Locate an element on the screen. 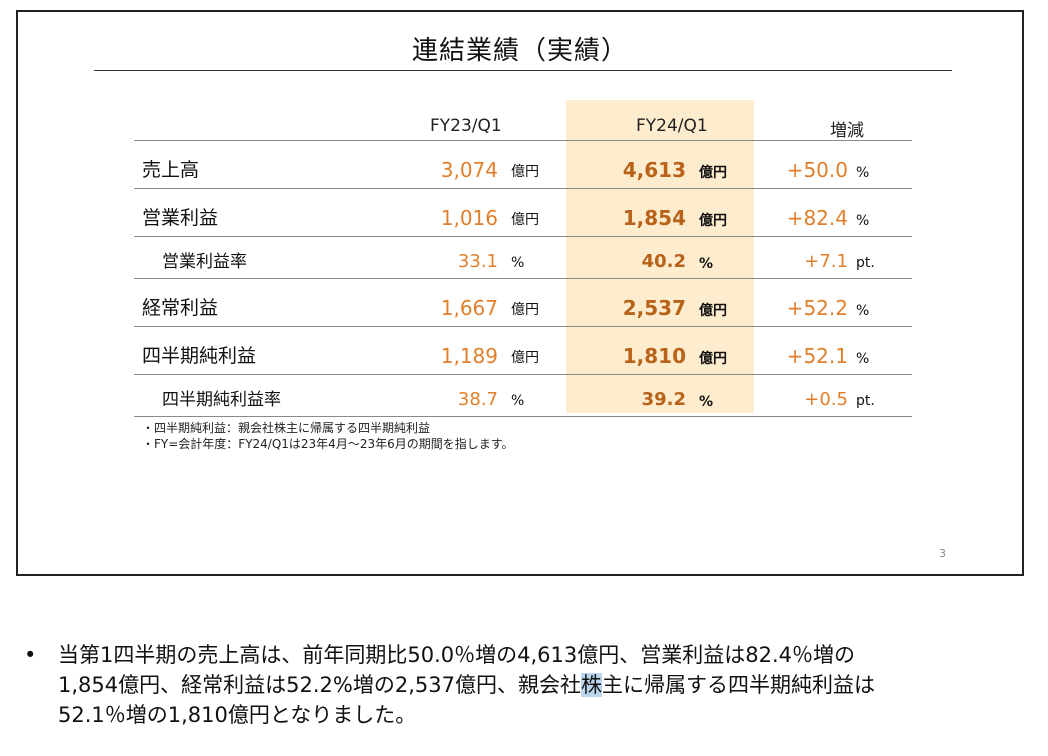 This screenshot has height=756, width=1048. footnote: ・FY=会計年度：FY24/Q1は23年4月～23年6月の期間を指します。 is located at coordinates (328, 444).